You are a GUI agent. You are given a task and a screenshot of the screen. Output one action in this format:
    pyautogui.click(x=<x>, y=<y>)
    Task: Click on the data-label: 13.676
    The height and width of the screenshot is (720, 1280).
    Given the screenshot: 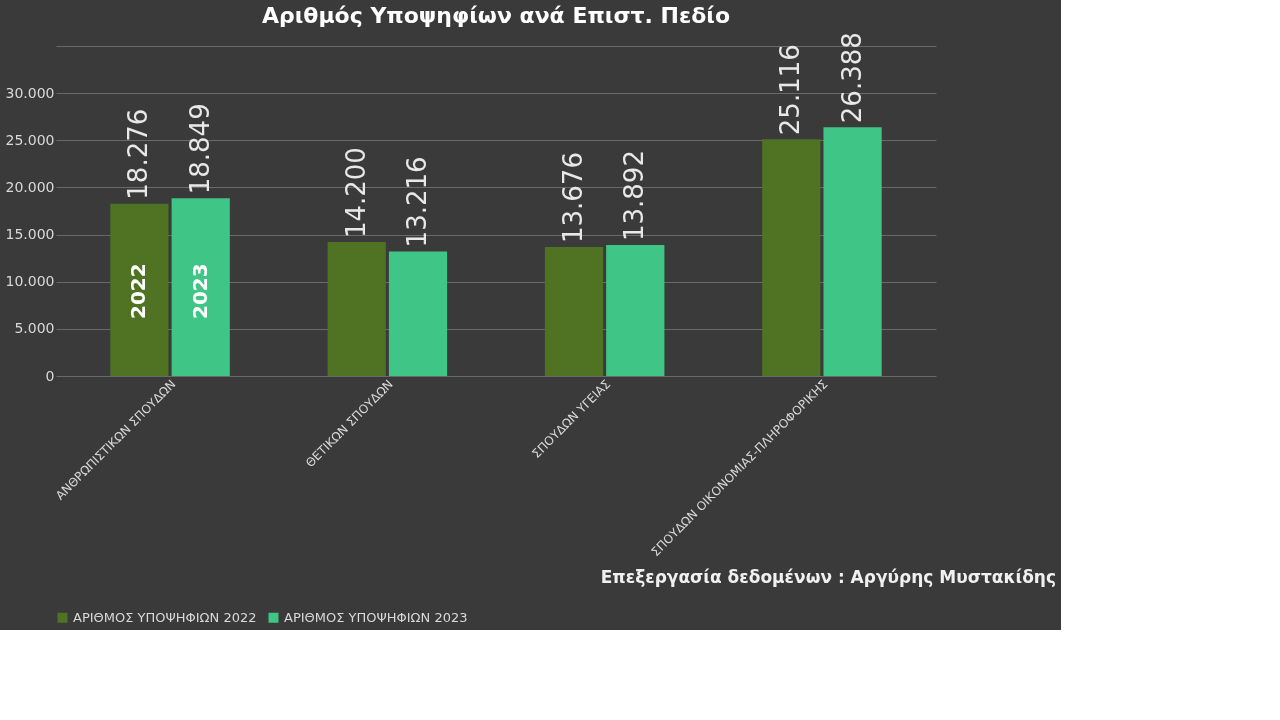 What is the action you would take?
    pyautogui.click(x=573, y=198)
    